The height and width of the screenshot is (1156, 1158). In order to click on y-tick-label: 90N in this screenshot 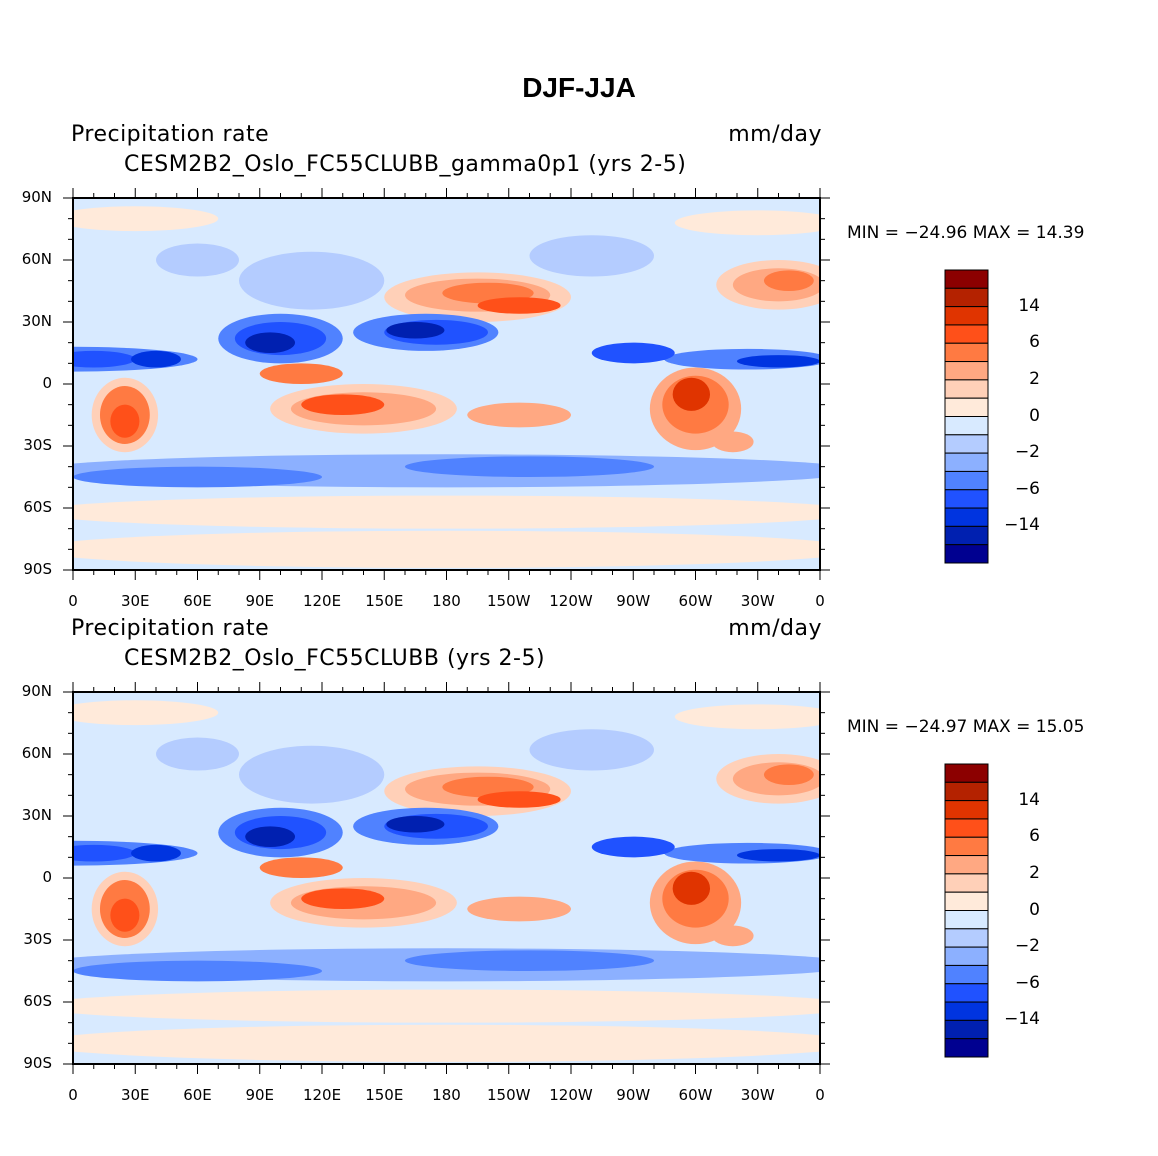, I will do `click(36, 691)`.